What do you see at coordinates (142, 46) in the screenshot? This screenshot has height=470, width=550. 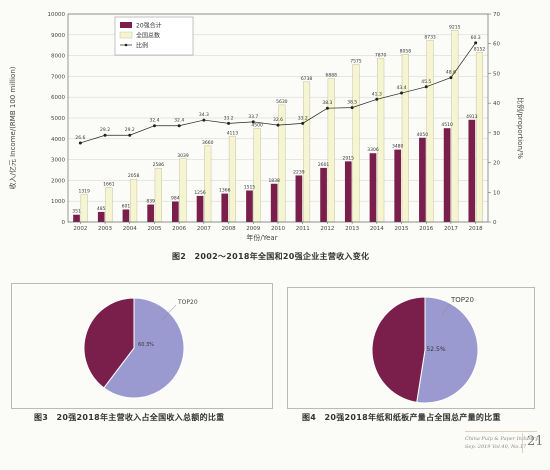 I see `legend-label-ratio: 比例` at bounding box center [142, 46].